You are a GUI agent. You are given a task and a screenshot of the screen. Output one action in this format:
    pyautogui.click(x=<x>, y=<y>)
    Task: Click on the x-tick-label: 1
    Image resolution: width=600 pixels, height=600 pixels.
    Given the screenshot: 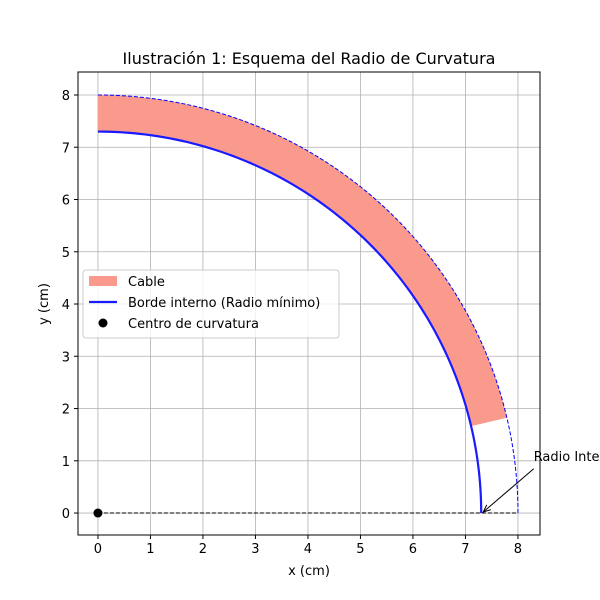 What is the action you would take?
    pyautogui.click(x=150, y=549)
    